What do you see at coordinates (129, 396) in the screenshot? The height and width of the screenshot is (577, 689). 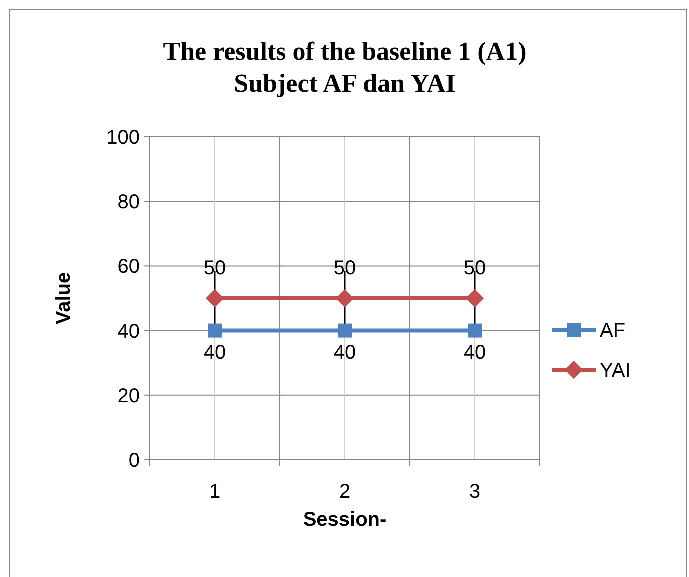 I see `y-tick-label: 20` at bounding box center [129, 396].